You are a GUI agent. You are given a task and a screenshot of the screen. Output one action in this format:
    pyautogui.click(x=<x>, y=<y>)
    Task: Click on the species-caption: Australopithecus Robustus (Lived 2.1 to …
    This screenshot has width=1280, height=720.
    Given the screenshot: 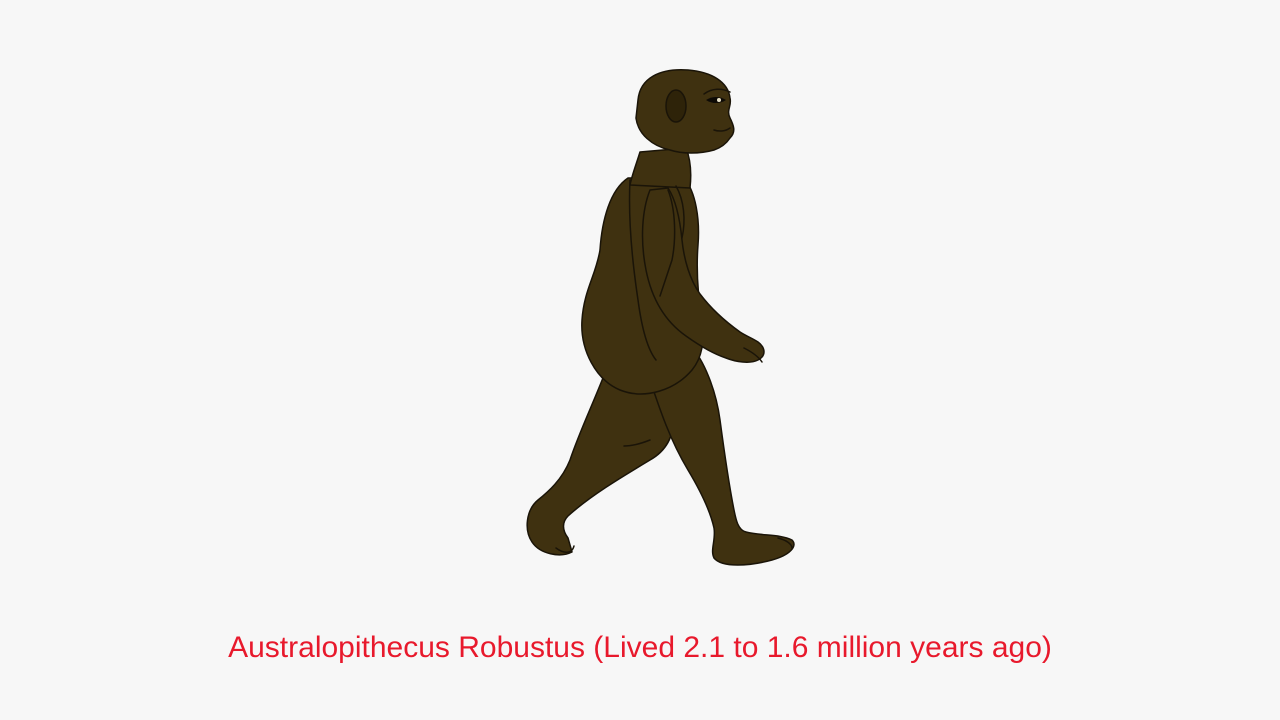 What is the action you would take?
    pyautogui.click(x=640, y=647)
    